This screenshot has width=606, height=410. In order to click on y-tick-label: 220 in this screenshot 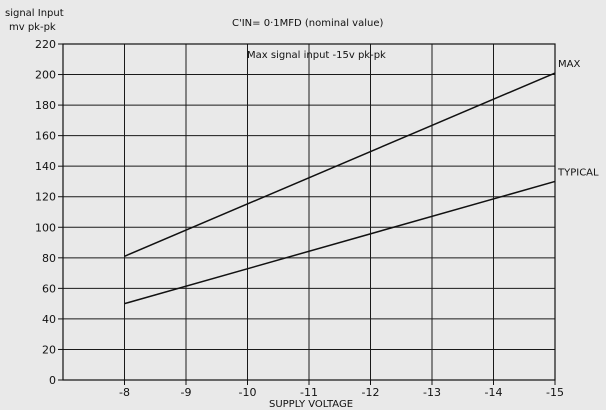, I will do `click(45, 44)`.